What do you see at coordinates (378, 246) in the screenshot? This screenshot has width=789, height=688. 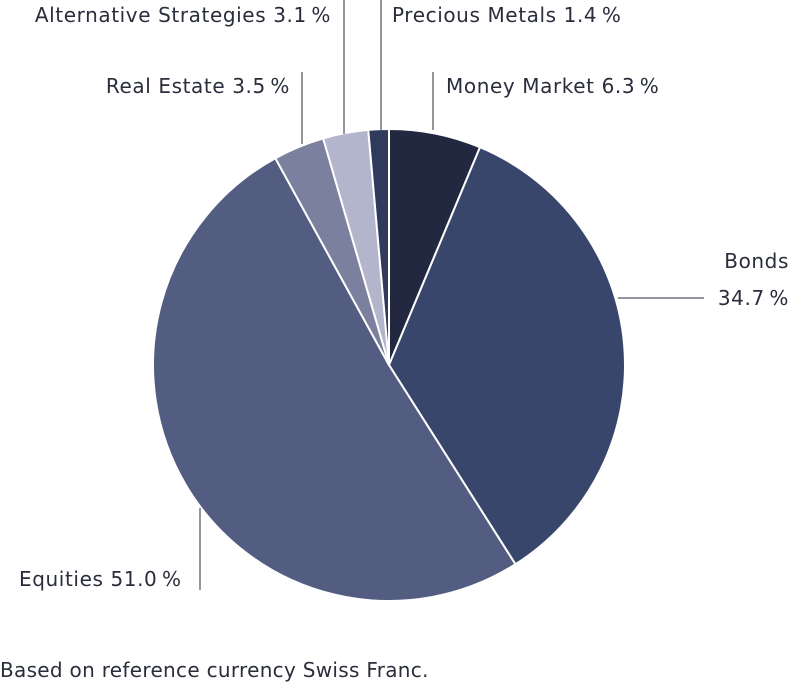 I see `pie-slice-precious-metals` at bounding box center [378, 246].